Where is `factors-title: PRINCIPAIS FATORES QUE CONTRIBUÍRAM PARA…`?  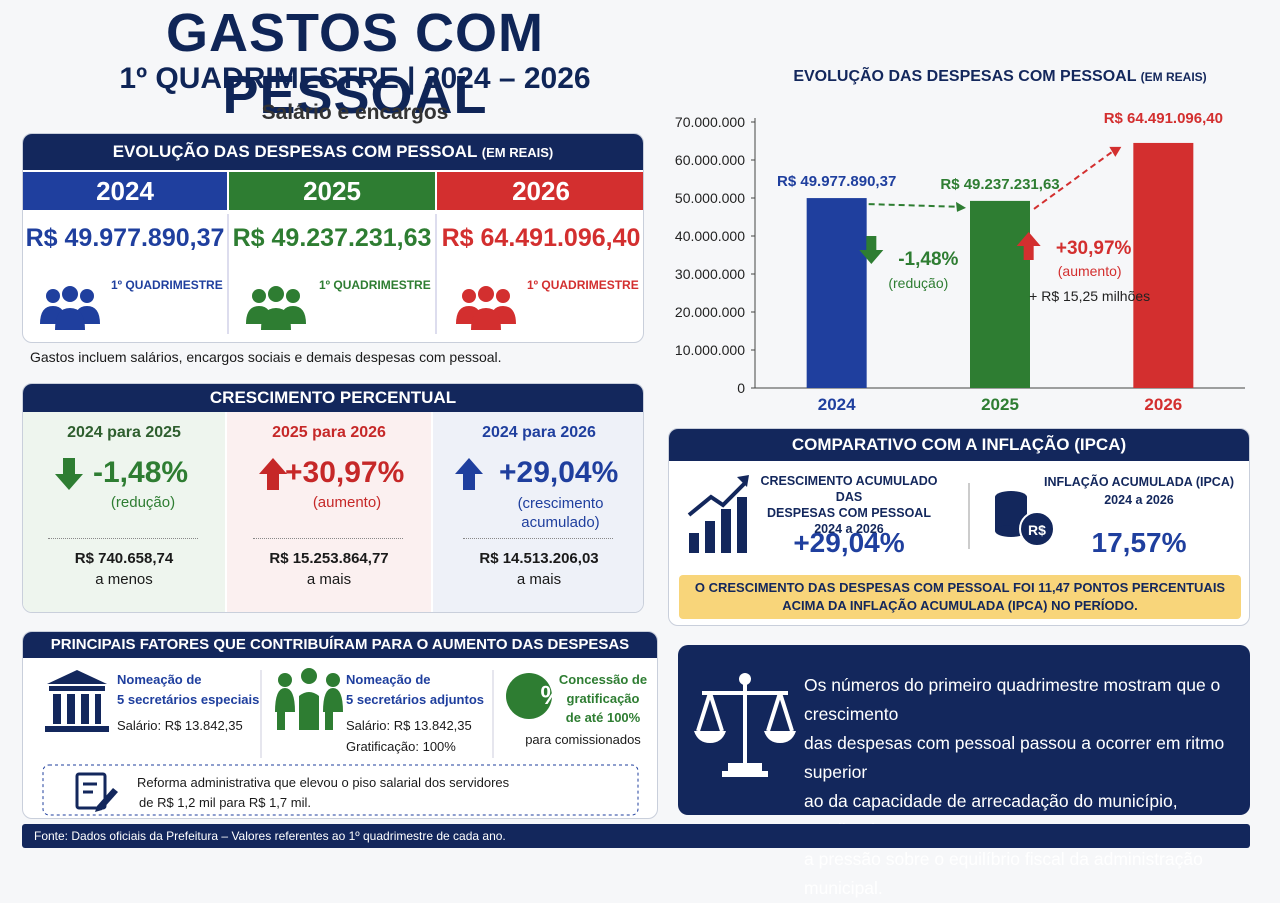 factors-title: PRINCIPAIS FATORES QUE CONTRIBUÍRAM PARA… is located at coordinates (340, 645).